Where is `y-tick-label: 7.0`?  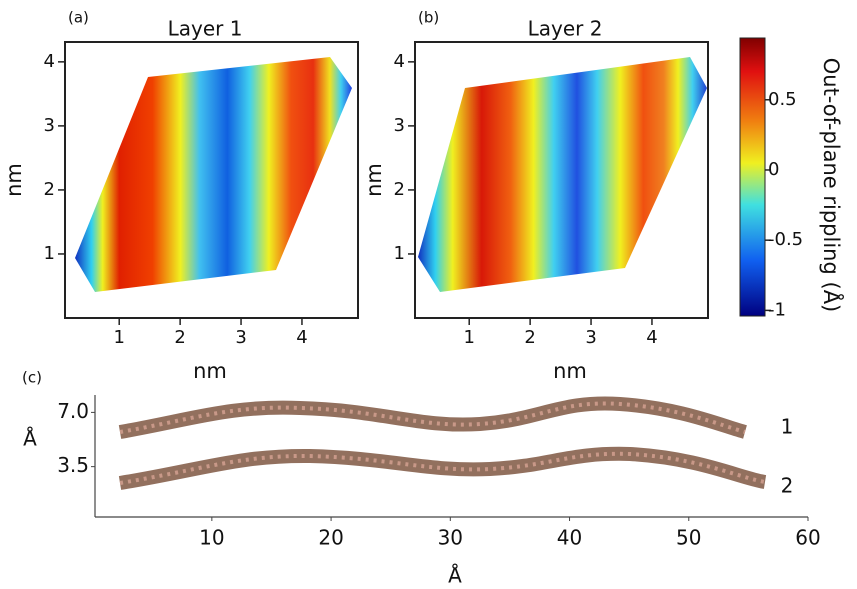
y-tick-label: 7.0 is located at coordinates (73, 411).